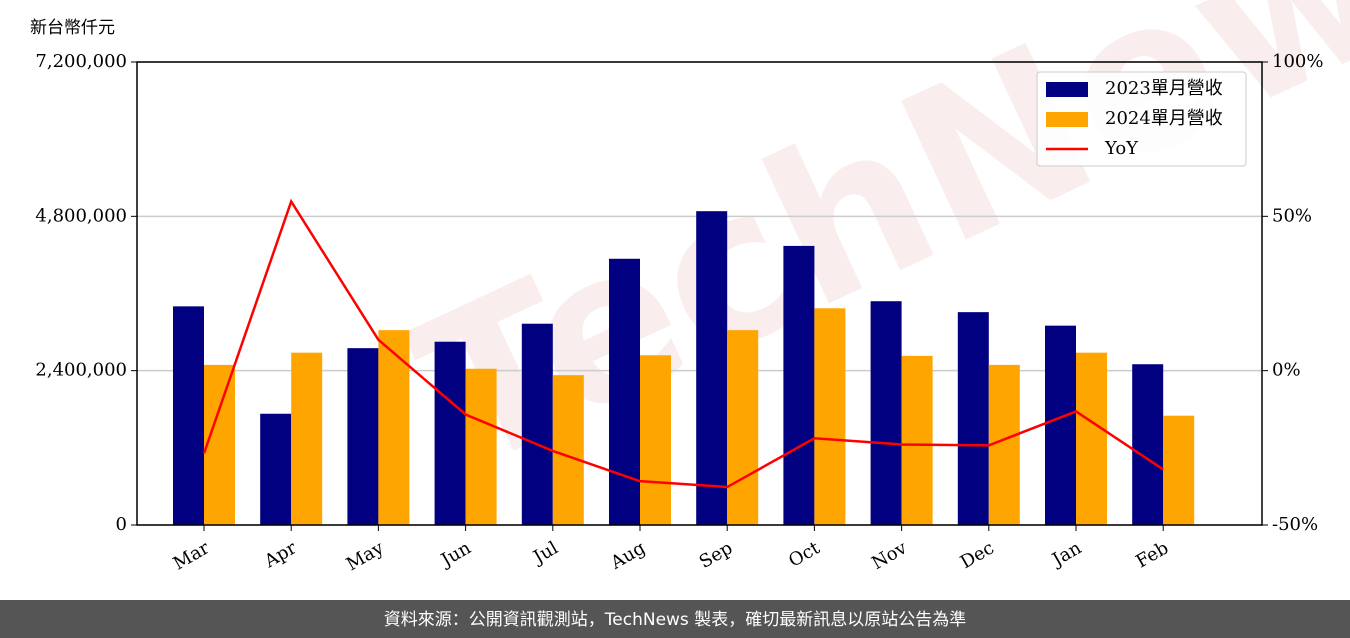 The height and width of the screenshot is (638, 1350). Describe the element at coordinates (192, 555) in the screenshot. I see `x-tick-label: Mar` at that location.